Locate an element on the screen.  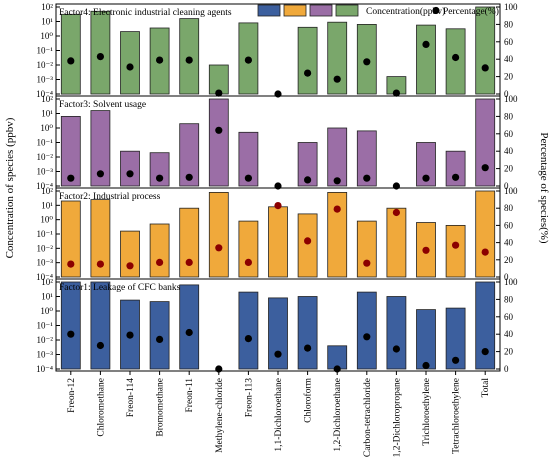
x-category-label: Bromomethane is located at coordinates (161, 407).